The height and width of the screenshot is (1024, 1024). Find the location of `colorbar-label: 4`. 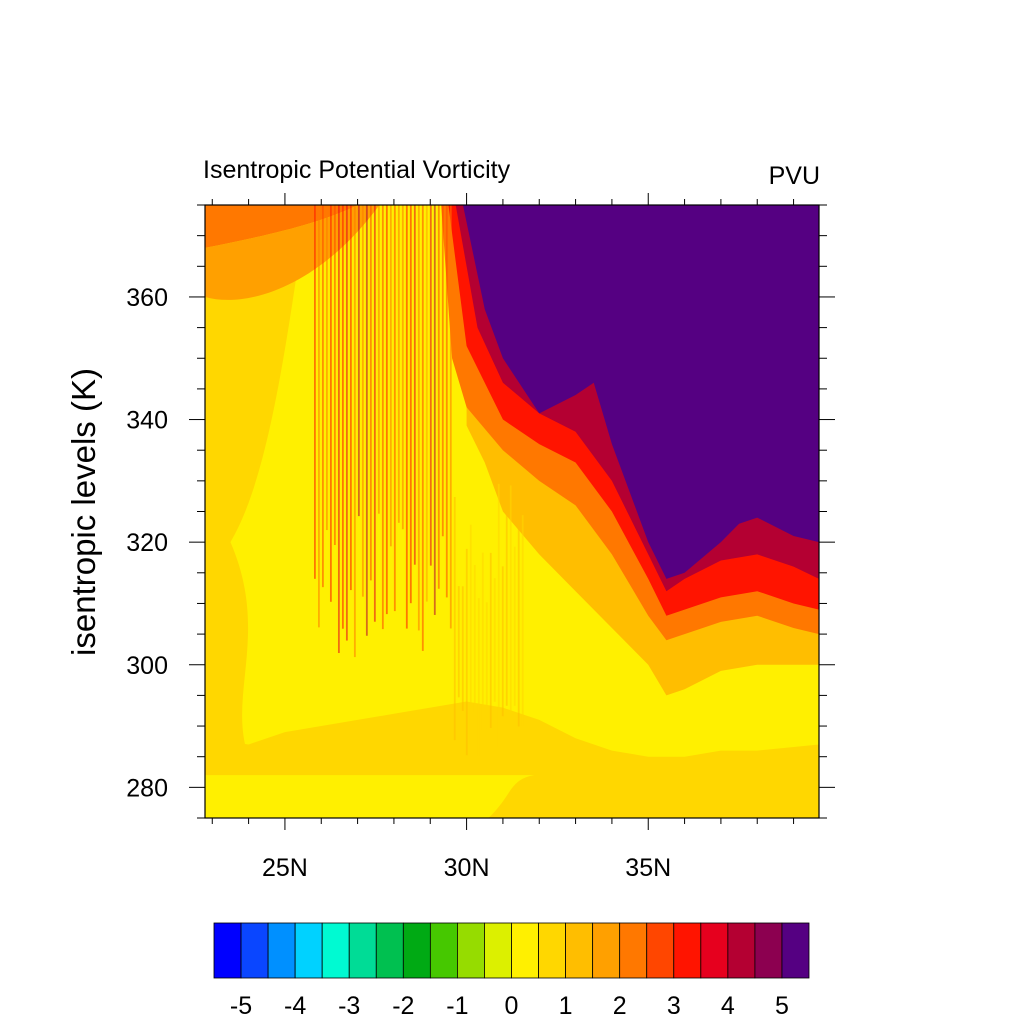

colorbar-label: 4 is located at coordinates (728, 1006).